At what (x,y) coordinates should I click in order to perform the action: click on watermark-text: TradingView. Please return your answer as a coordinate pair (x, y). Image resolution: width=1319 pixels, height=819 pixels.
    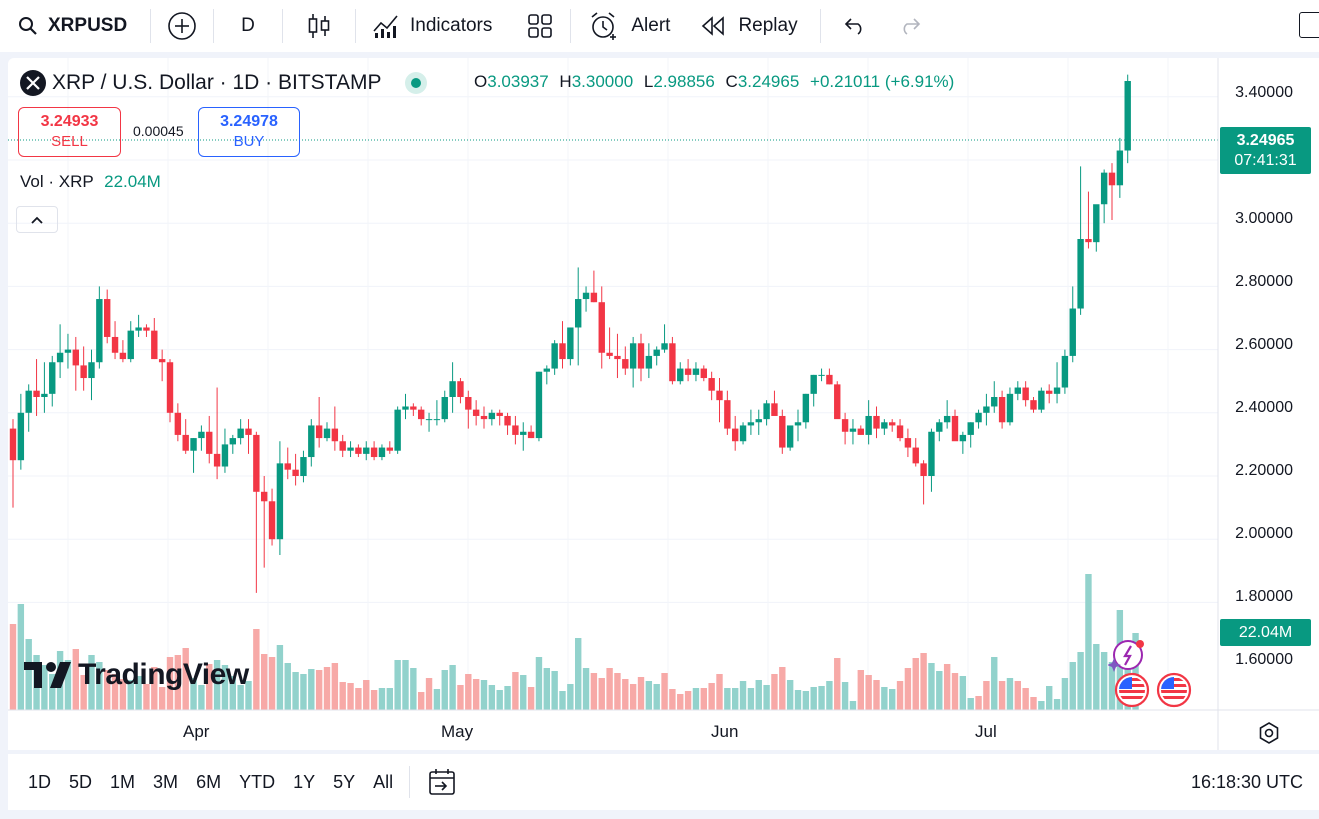
    Looking at the image, I should click on (163, 674).